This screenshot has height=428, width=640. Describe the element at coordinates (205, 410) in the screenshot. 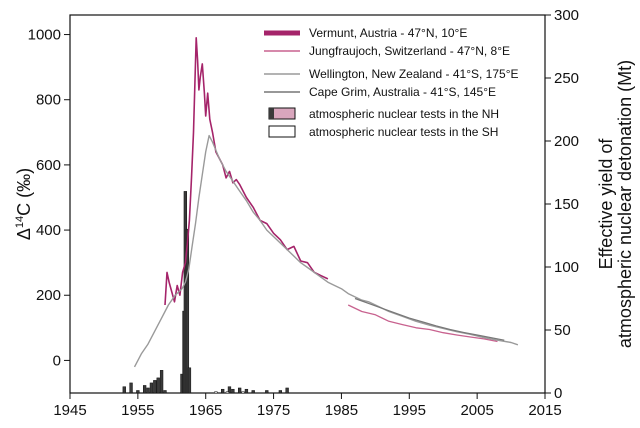

I see `x-tick-label: 1965` at that location.